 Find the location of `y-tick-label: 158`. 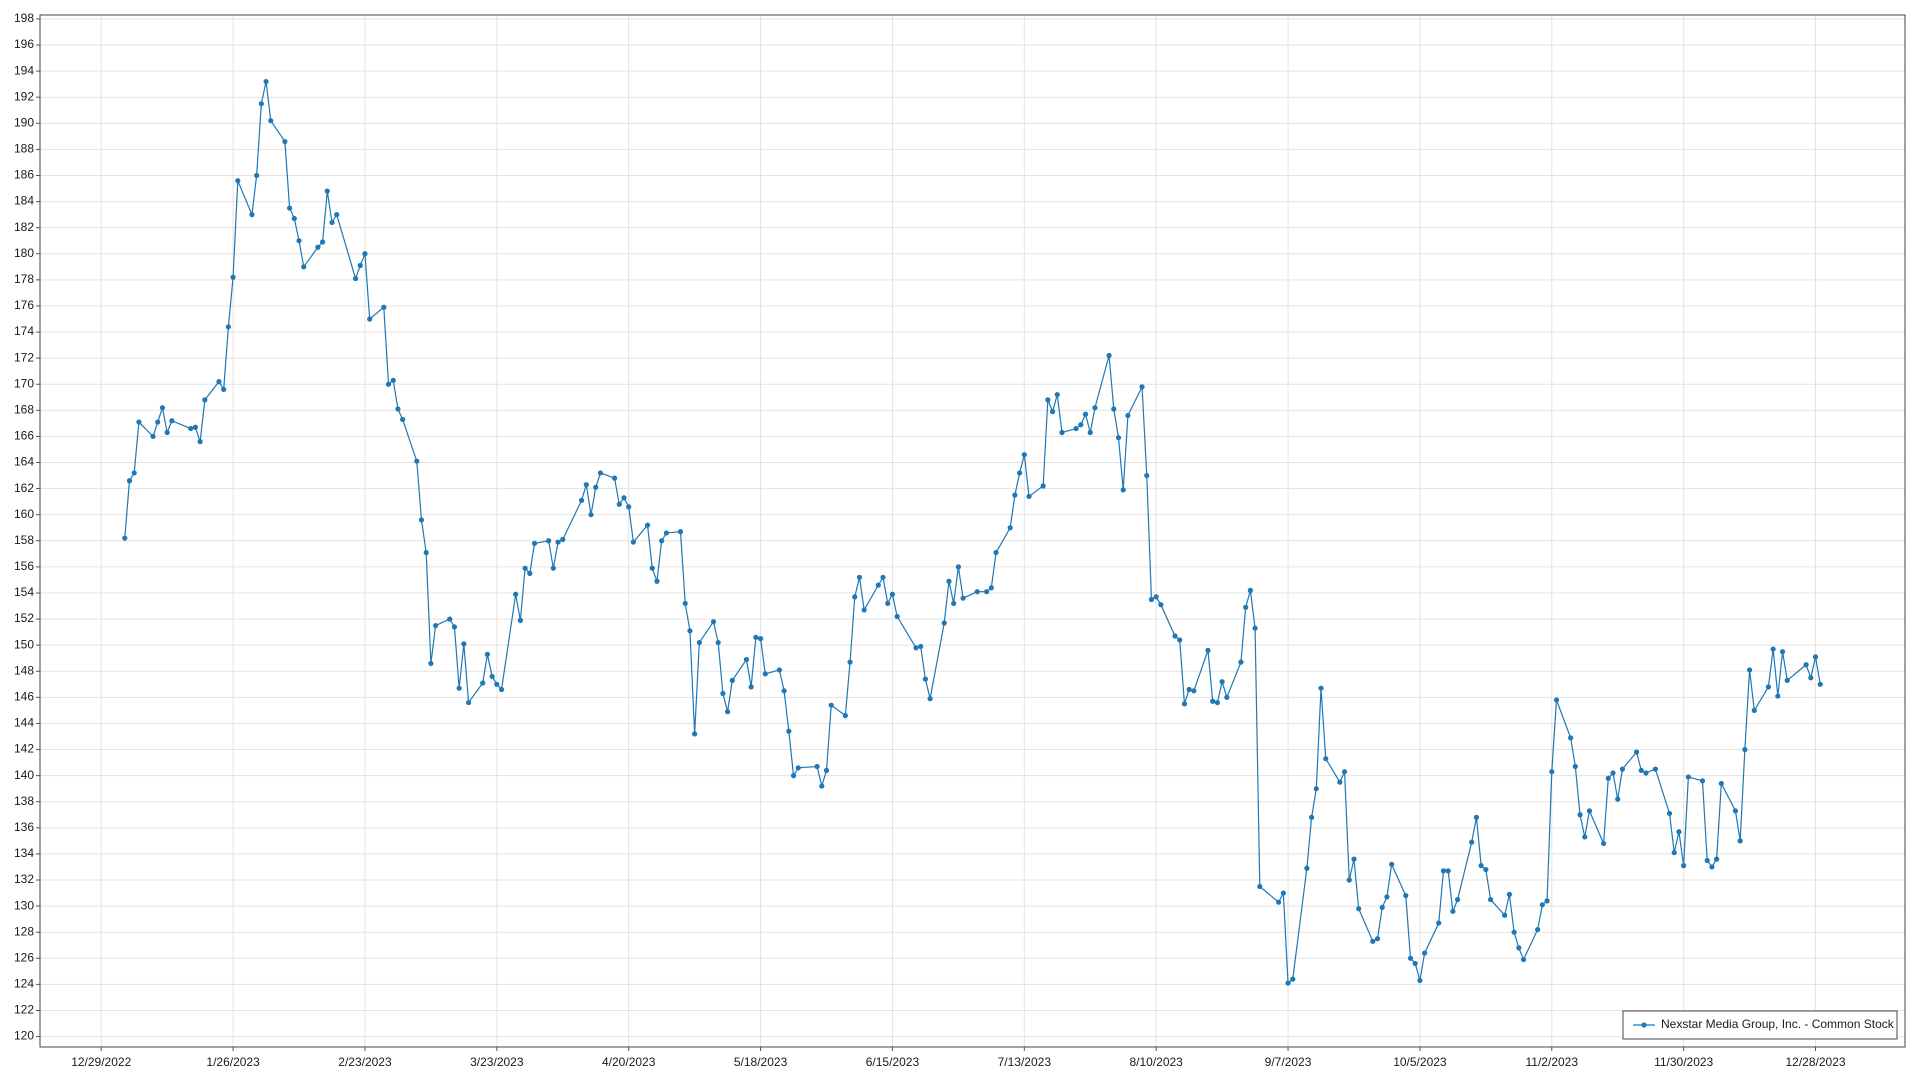

y-tick-label: 158 is located at coordinates (24, 540).